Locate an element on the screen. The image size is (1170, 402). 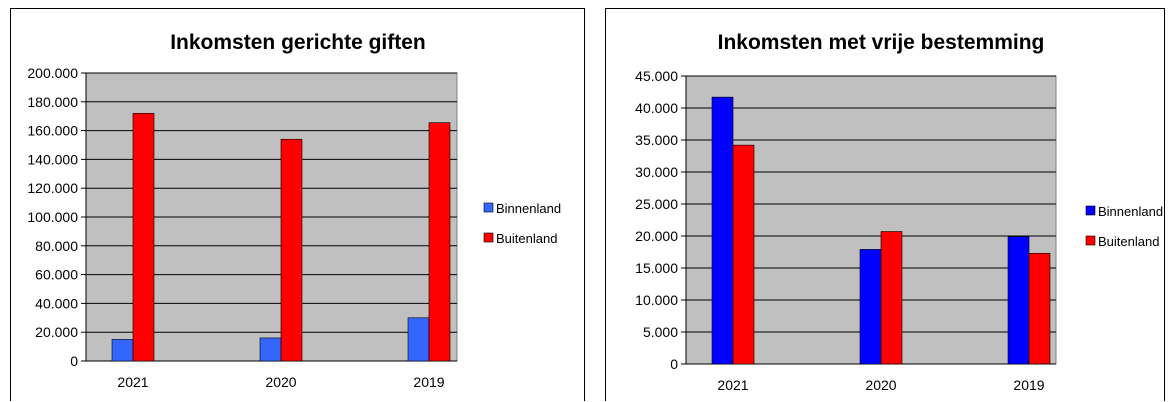
y-tick-label: 25.000 is located at coordinates (656, 204).